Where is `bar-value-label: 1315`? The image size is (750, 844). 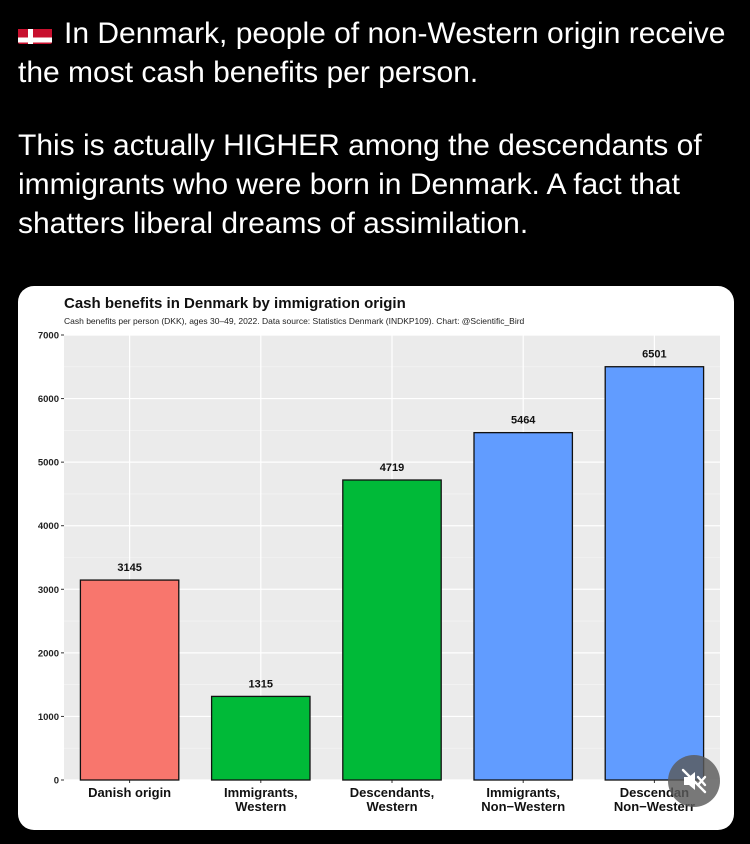 bar-value-label: 1315 is located at coordinates (261, 684).